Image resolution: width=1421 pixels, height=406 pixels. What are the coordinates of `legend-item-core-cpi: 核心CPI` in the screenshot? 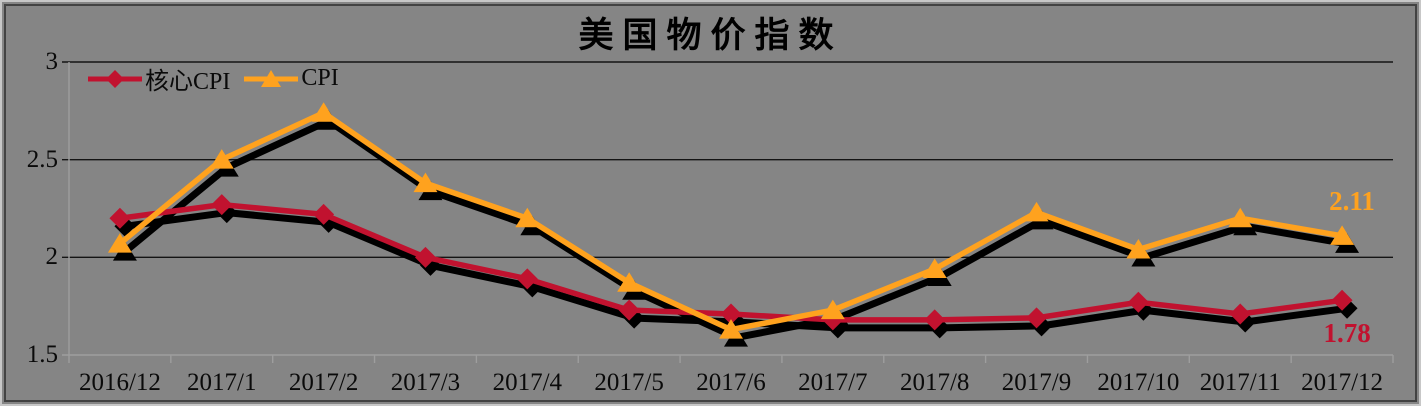 It's located at (159, 78).